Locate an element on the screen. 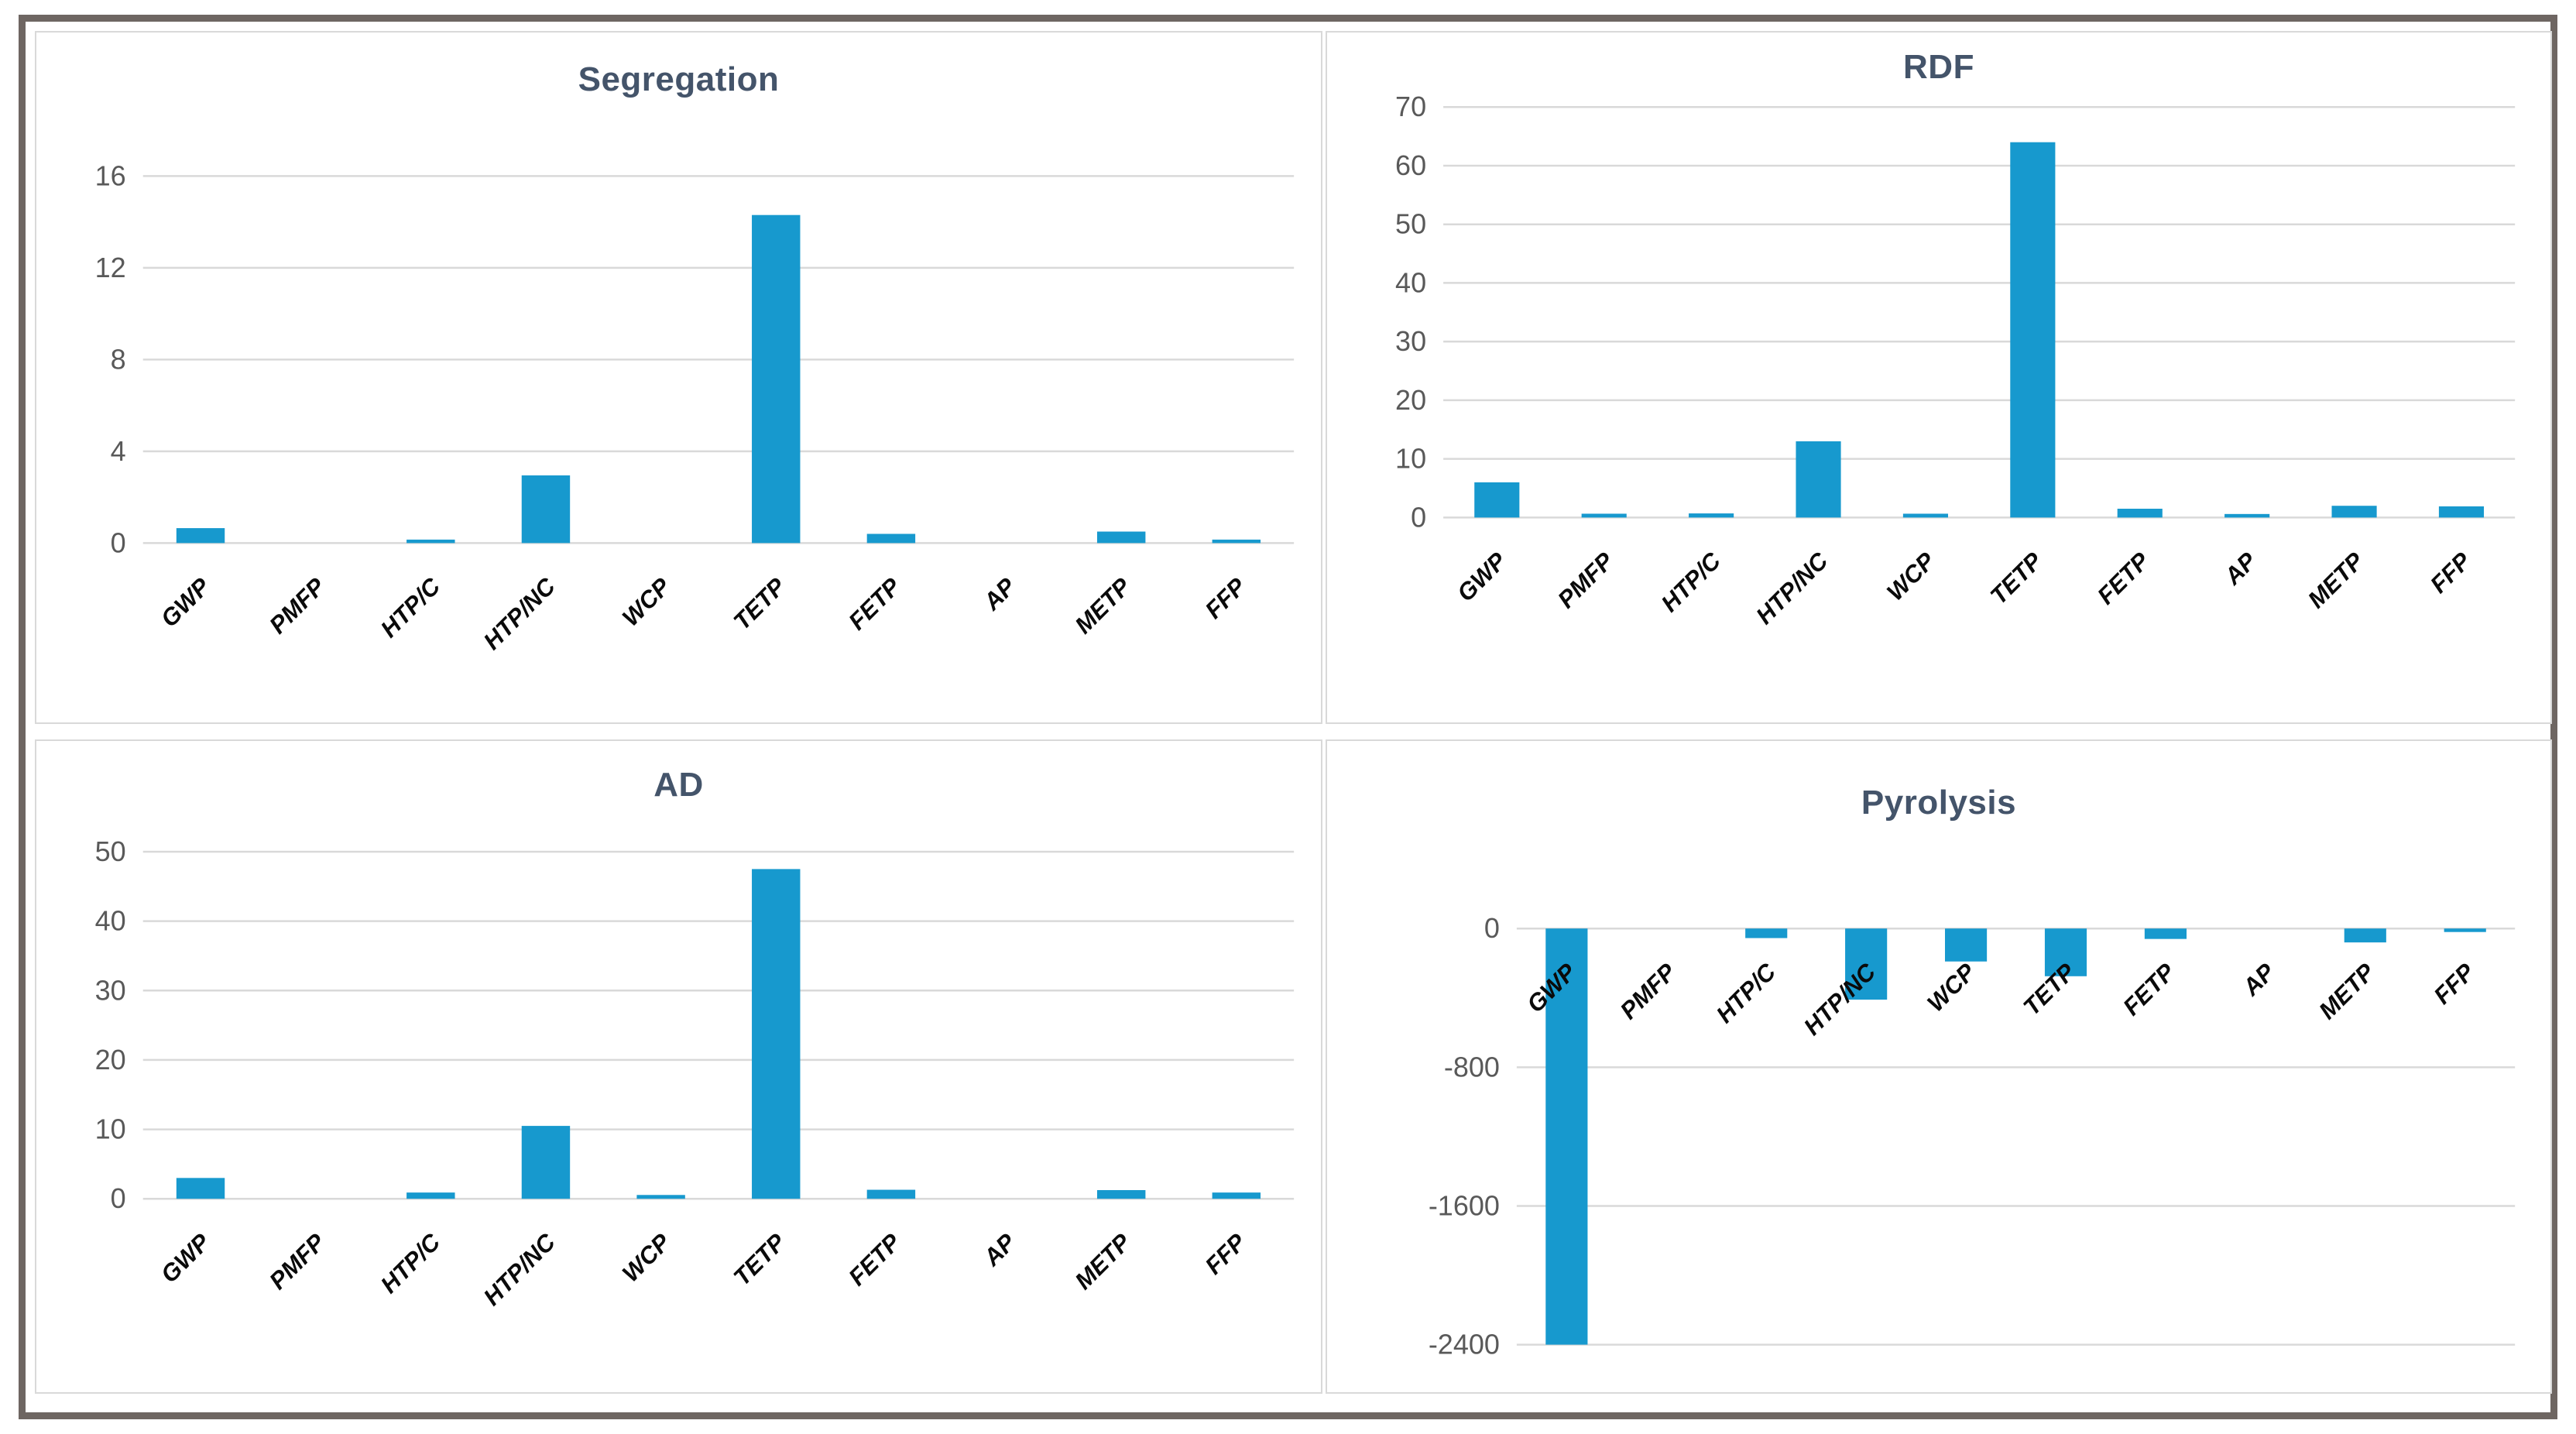  chart-title-pyrolysis: Pyrolysis is located at coordinates (1939, 803).